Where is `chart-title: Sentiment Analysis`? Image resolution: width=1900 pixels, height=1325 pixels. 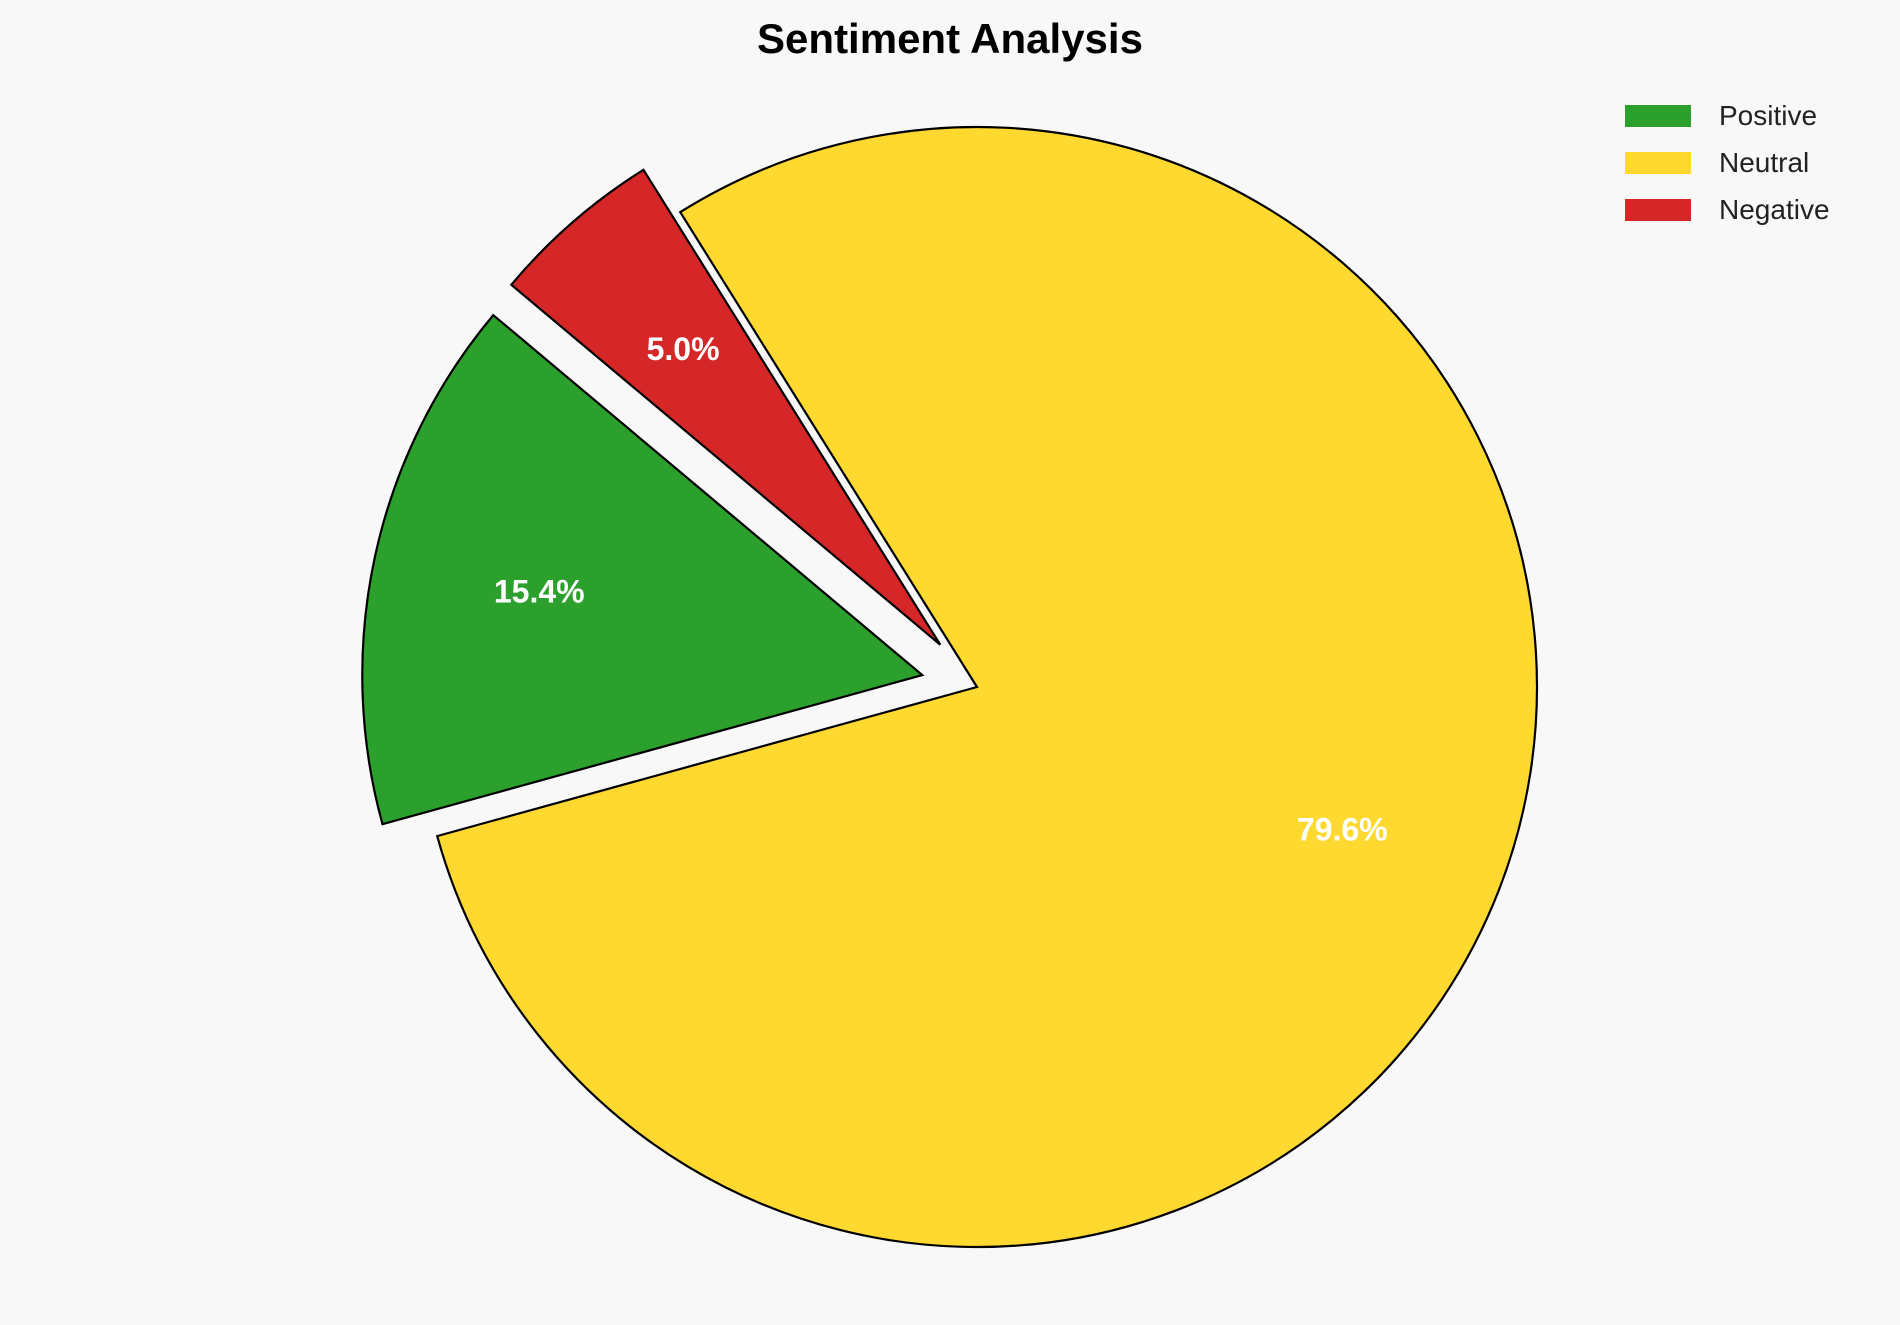
chart-title: Sentiment Analysis is located at coordinates (950, 38).